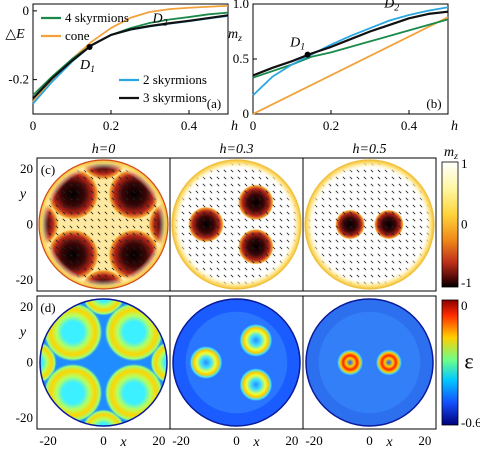 The width and height of the screenshot is (480, 454). Describe the element at coordinates (18, 79) in the screenshot. I see `y-tick-label: -0.2` at that location.